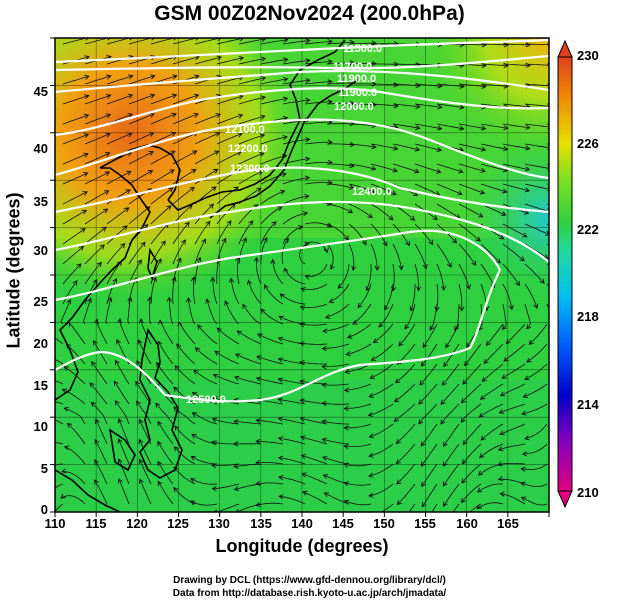  Describe the element at coordinates (362, 49) in the screenshot. I see `contour-label: 11500.0` at that location.